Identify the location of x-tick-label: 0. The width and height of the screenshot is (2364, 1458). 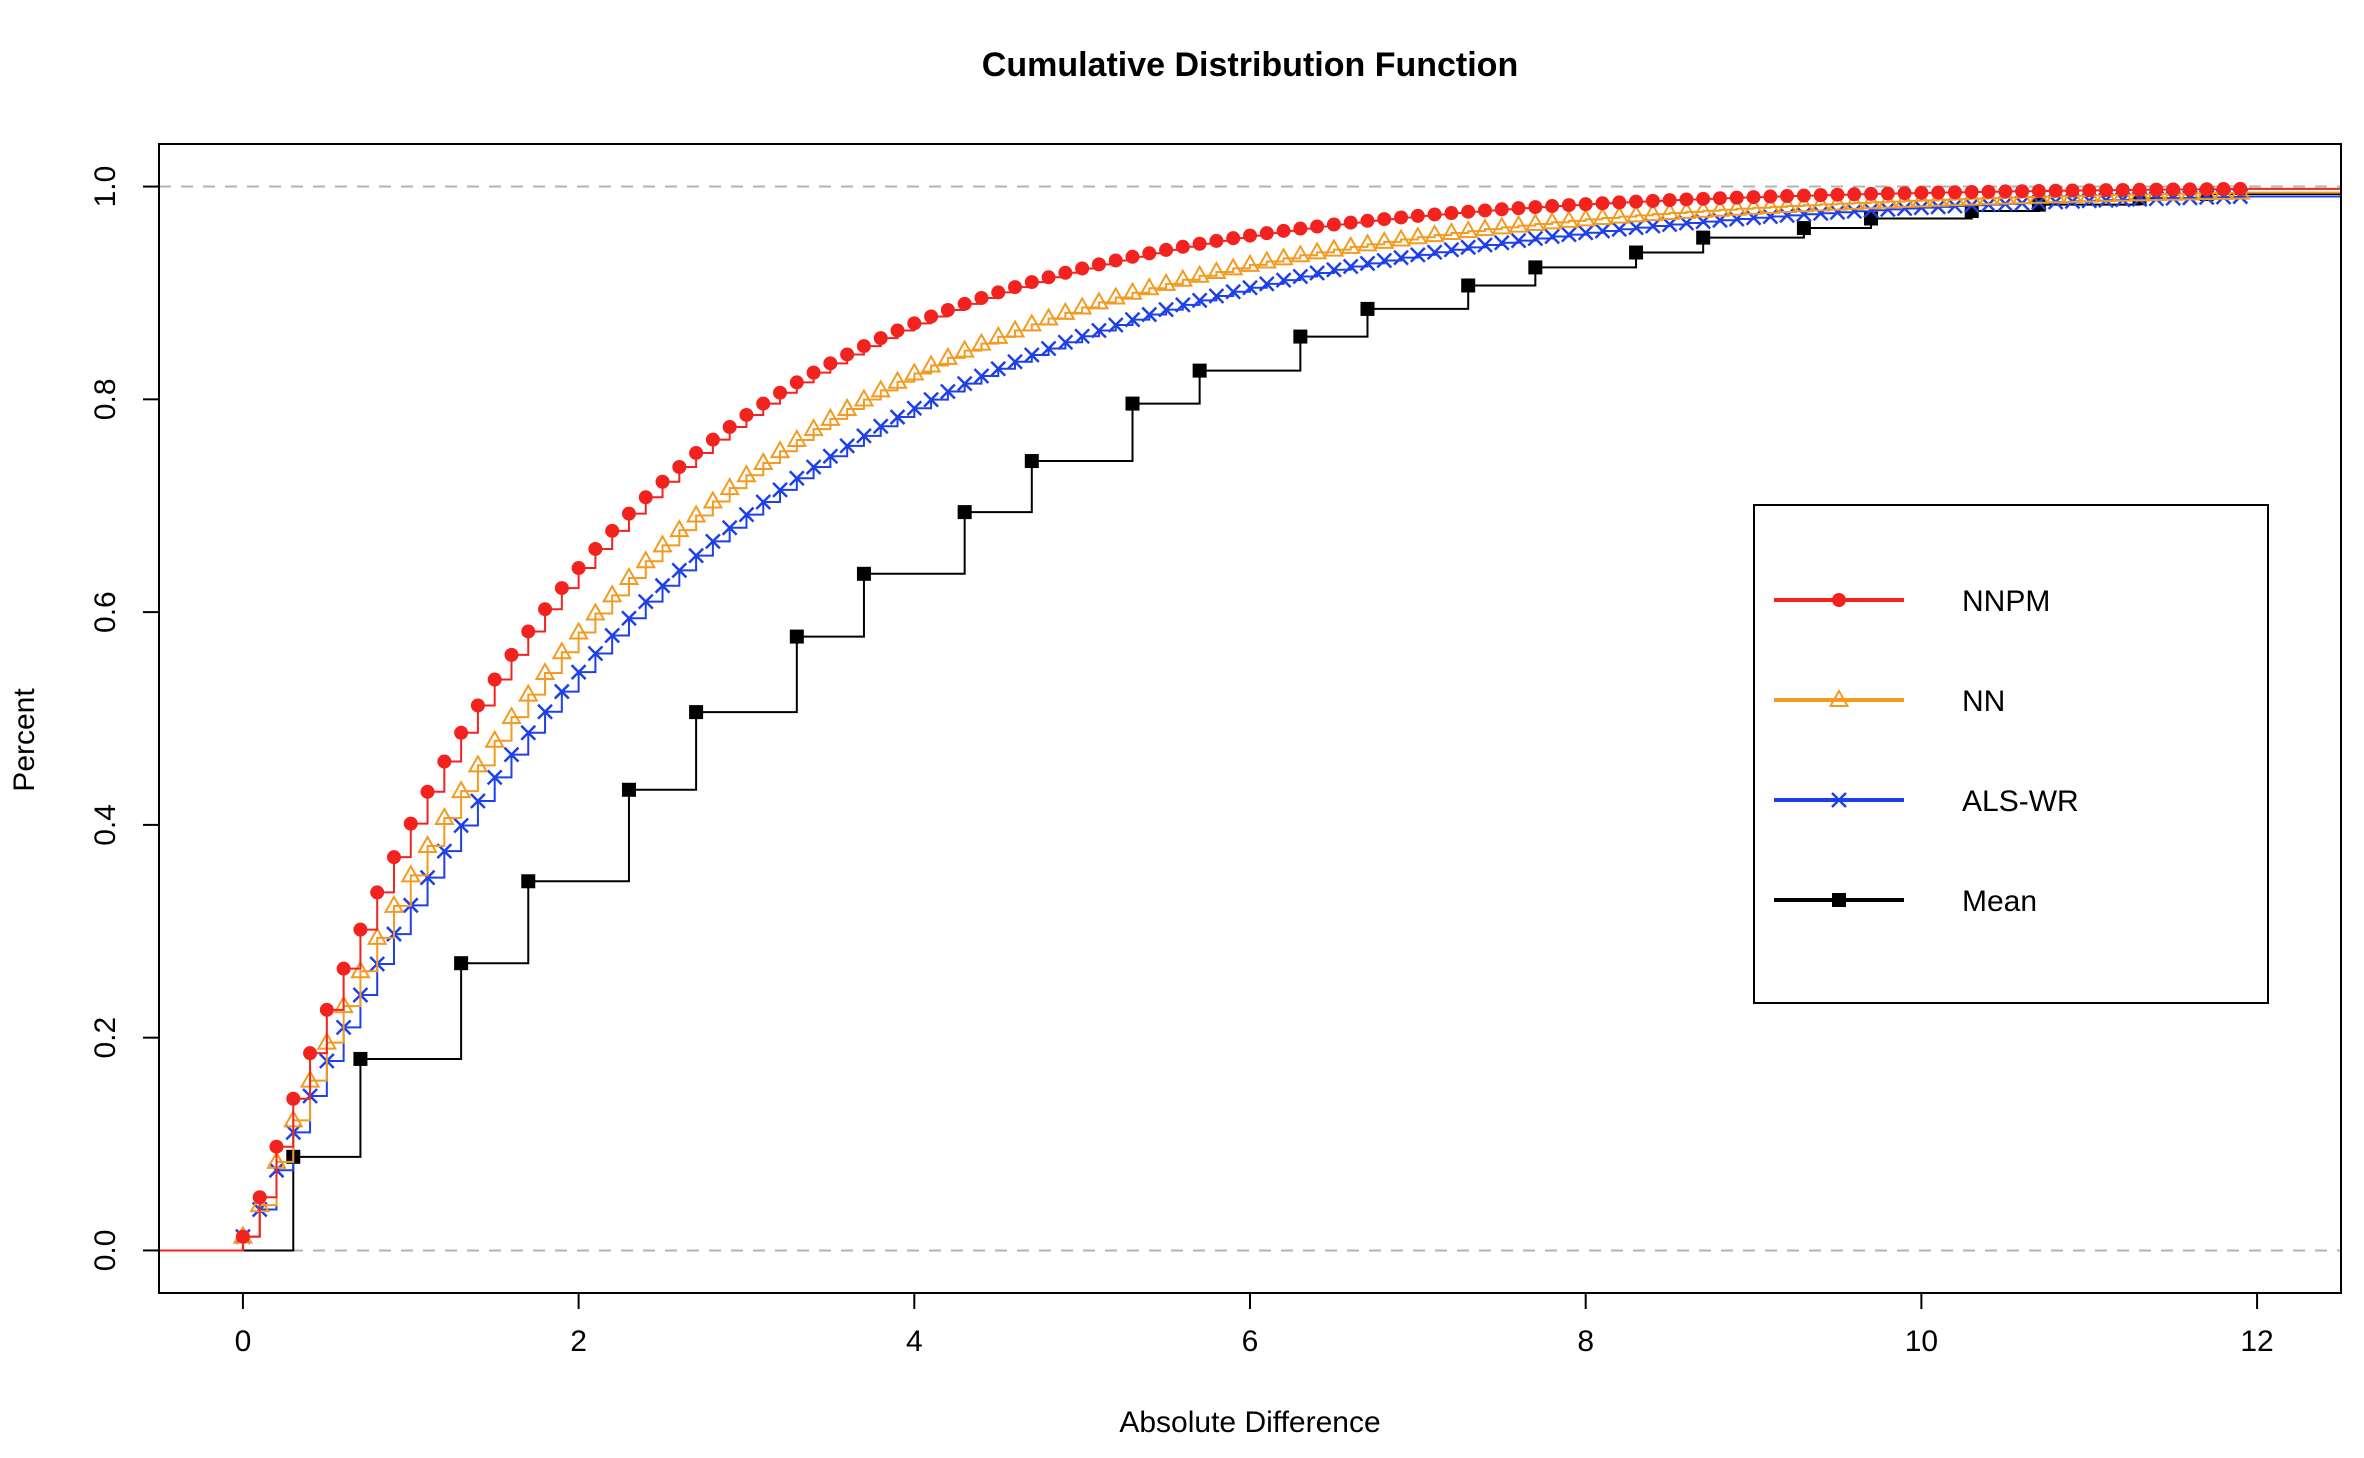
(243, 1341).